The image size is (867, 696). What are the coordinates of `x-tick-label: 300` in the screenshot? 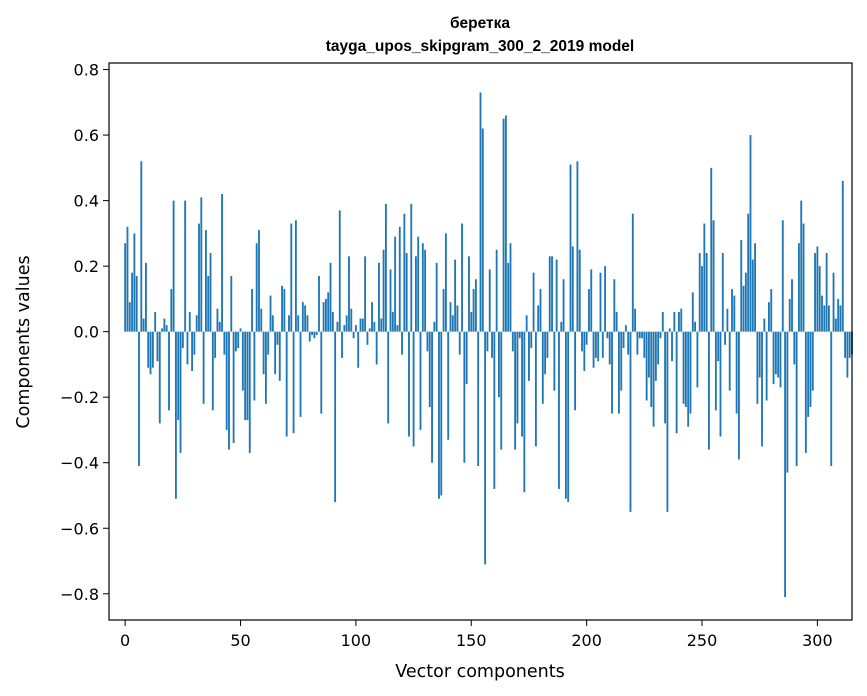 It's located at (817, 640).